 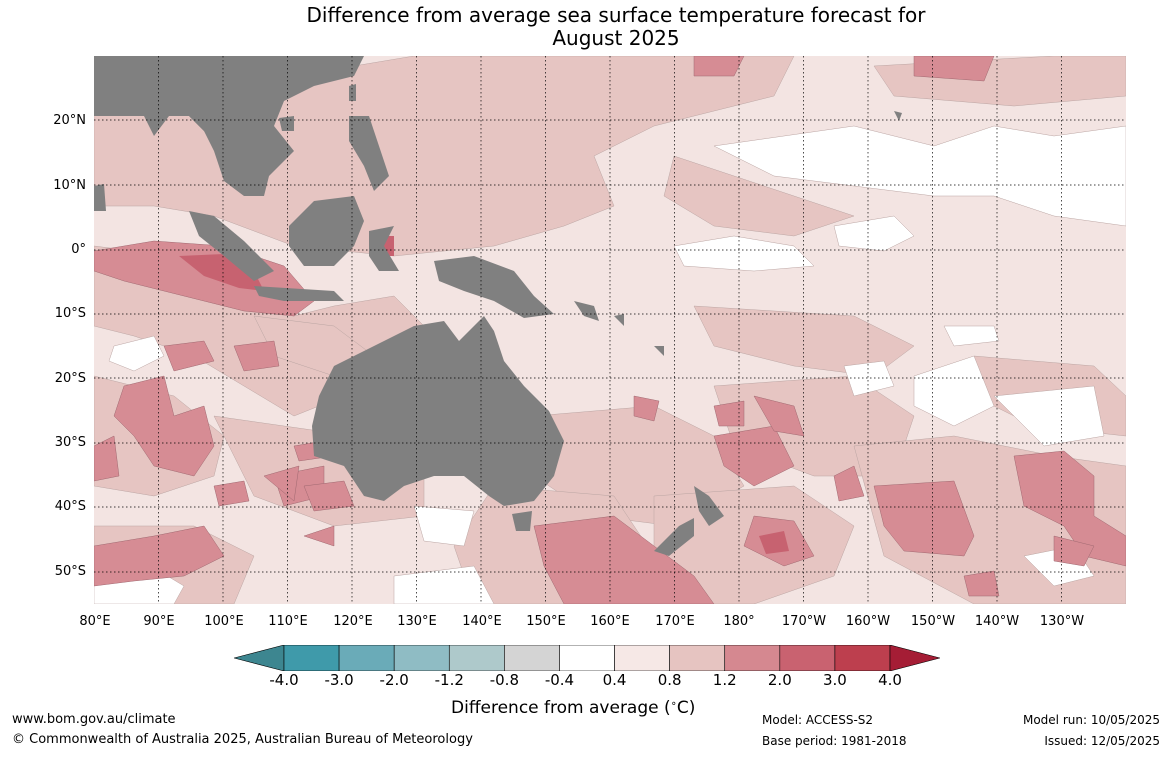 I want to click on lat-label-10s: 10°S, so click(x=70, y=313).